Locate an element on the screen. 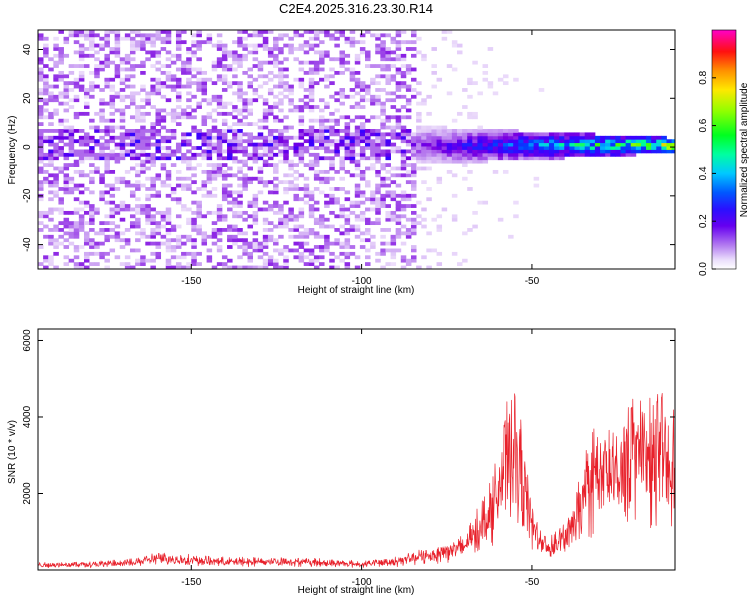  colorbar-label: Normalized spectral amplitude is located at coordinates (744, 149).